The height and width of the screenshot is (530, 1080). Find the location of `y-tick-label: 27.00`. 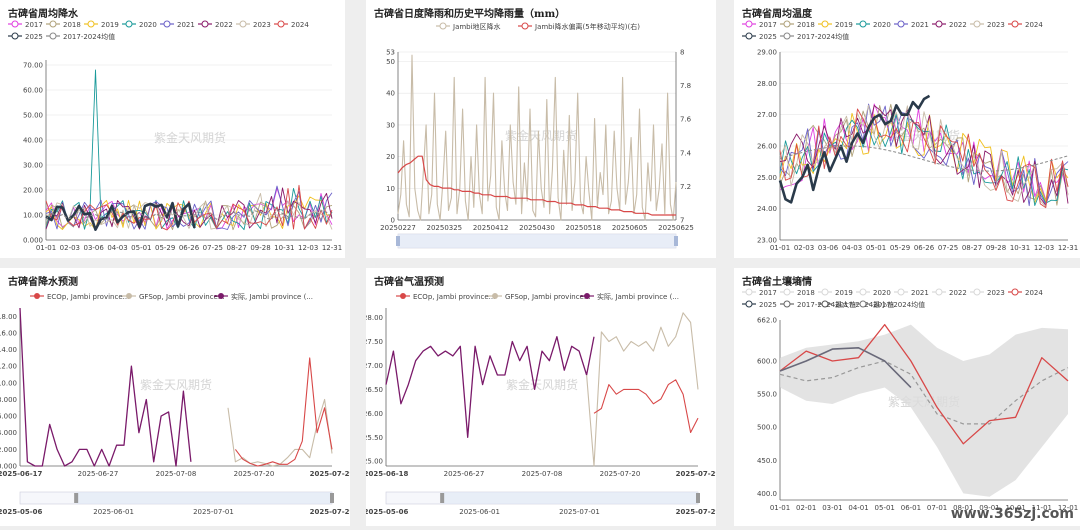

y-tick-label: 27.00 is located at coordinates (767, 115).